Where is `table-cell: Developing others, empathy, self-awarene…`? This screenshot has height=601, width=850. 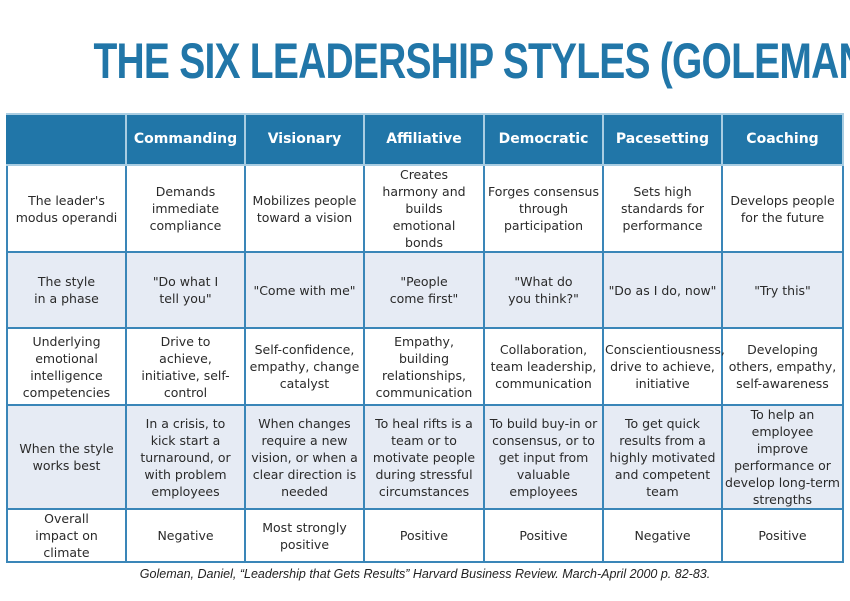 table-cell: Developing others, empathy, self-awarene… is located at coordinates (782, 366).